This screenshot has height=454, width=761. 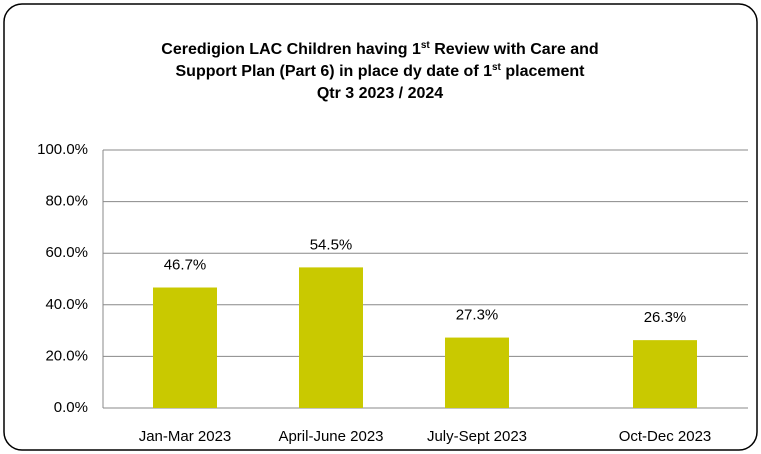 What do you see at coordinates (66, 355) in the screenshot?
I see `y-tick-label: 20.0%` at bounding box center [66, 355].